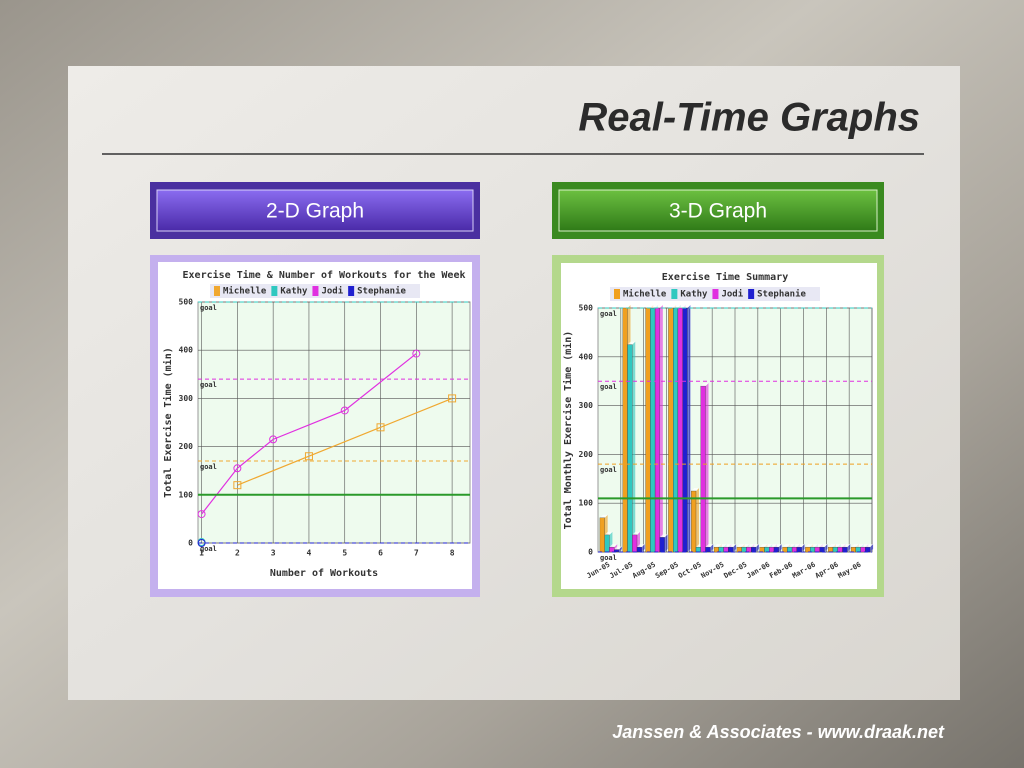 The height and width of the screenshot is (768, 1024). Describe the element at coordinates (568, 430) in the screenshot. I see `y-axis-label: Total Monthly Exercise Time (min)` at that location.